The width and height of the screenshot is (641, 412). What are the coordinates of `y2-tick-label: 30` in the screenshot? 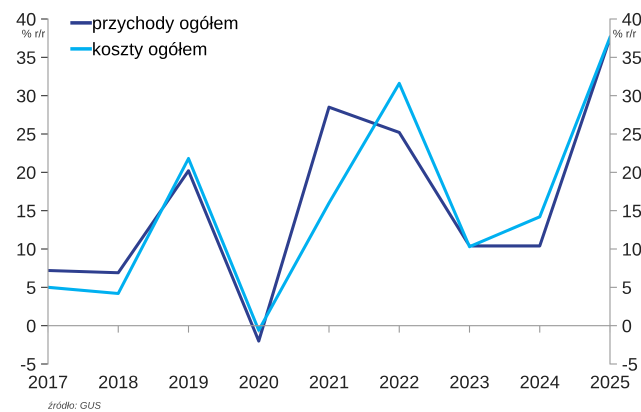 It's located at (631, 96).